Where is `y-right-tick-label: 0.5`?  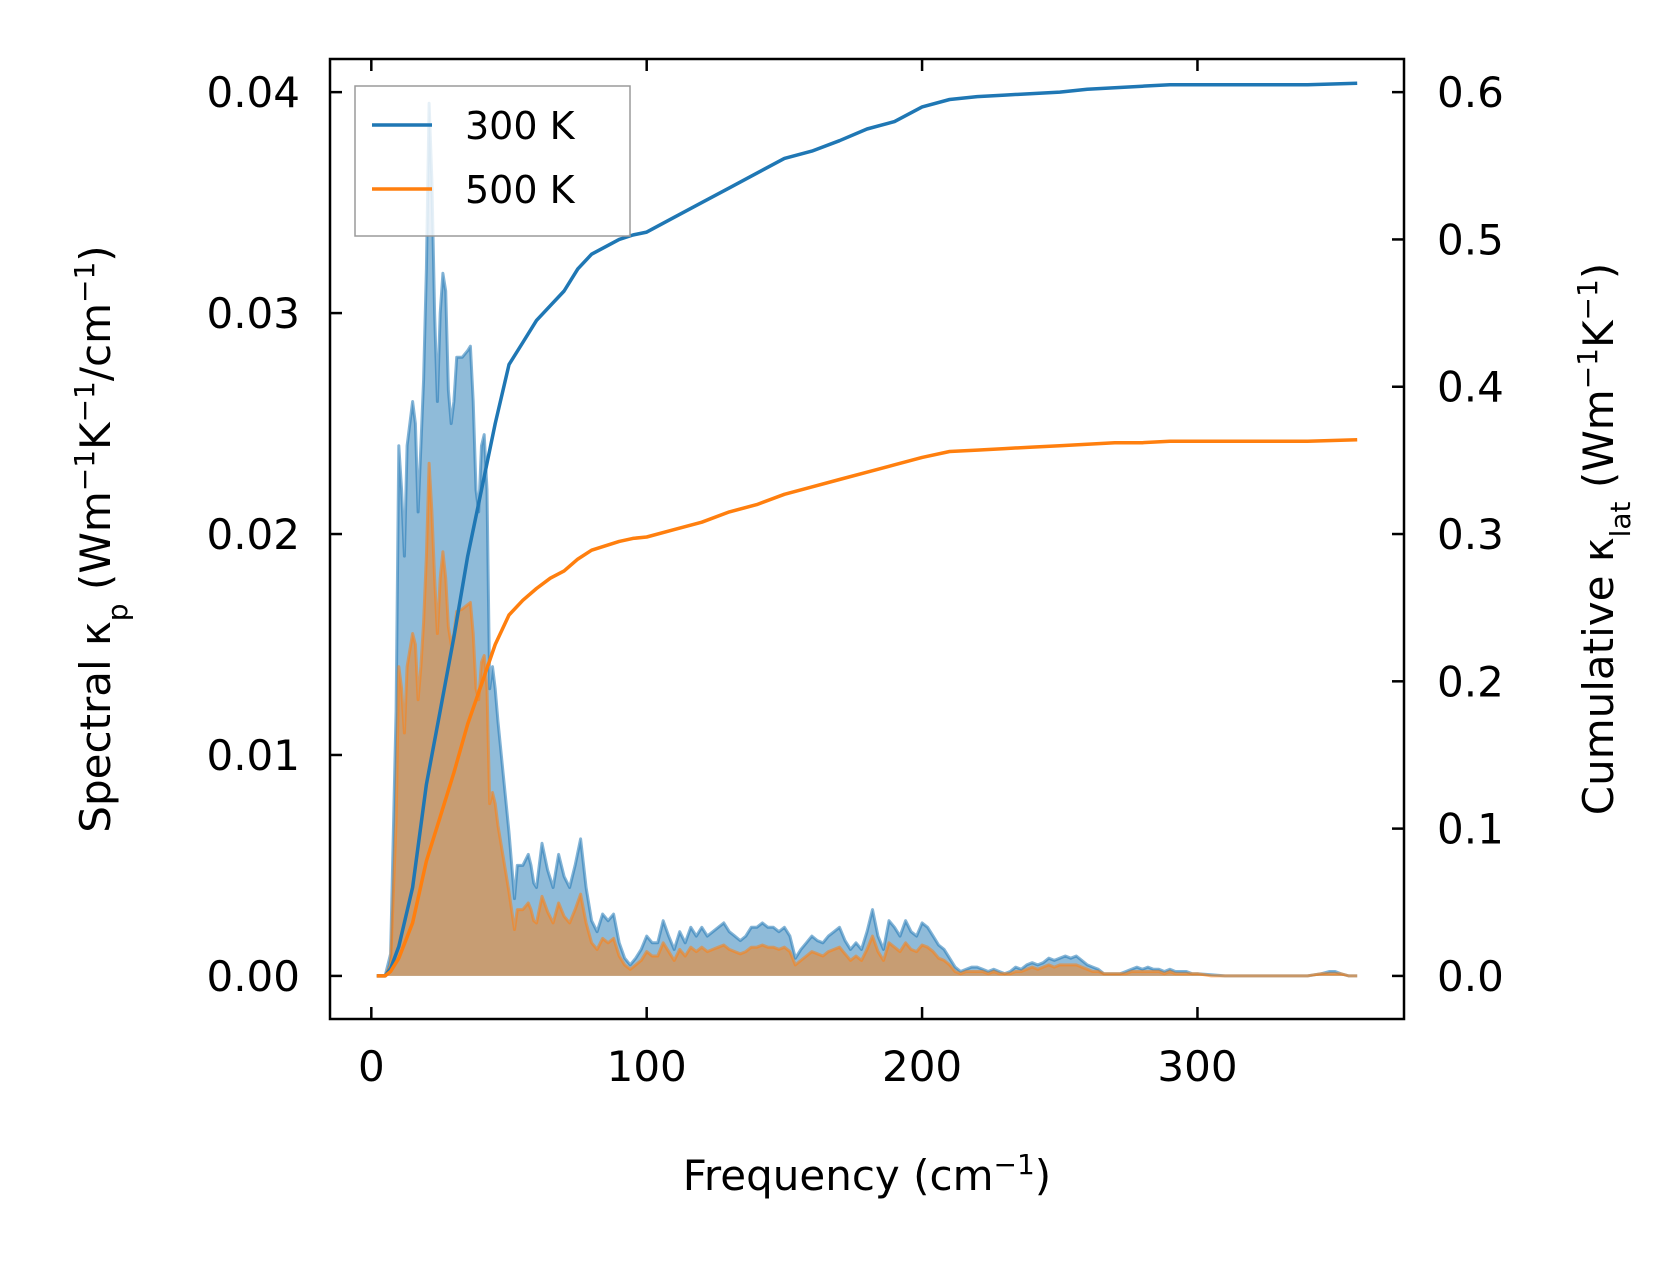 y-right-tick-label: 0.5 is located at coordinates (1470, 239).